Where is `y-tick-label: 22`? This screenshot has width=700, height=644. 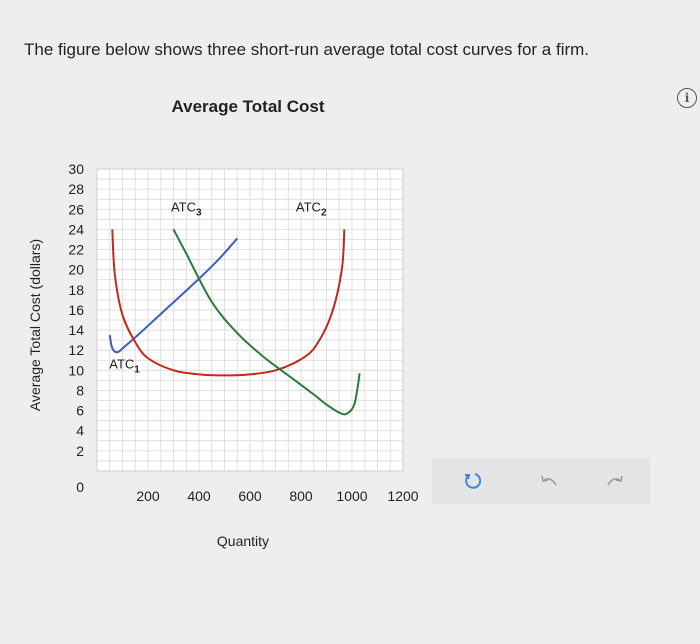
y-tick-label: 22 is located at coordinates (76, 250).